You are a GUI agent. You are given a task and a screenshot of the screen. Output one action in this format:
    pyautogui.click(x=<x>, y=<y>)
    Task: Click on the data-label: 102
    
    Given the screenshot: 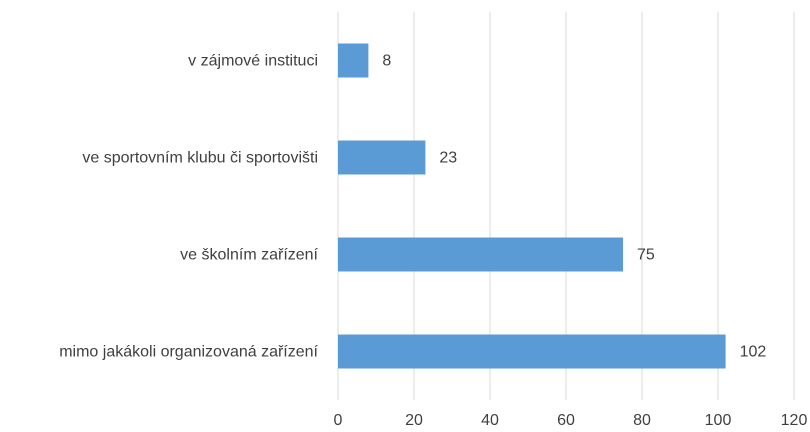 What is the action you would take?
    pyautogui.click(x=753, y=352)
    